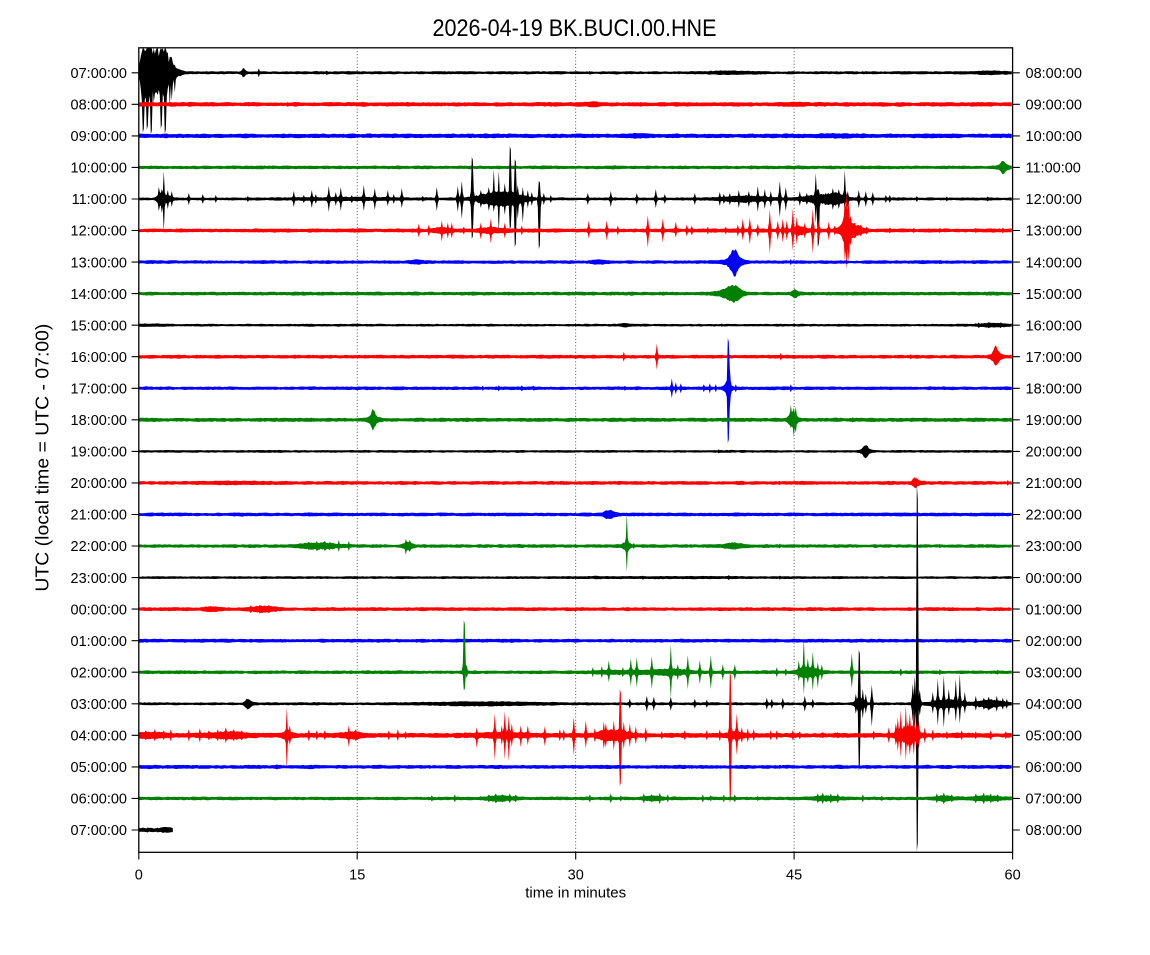  Describe the element at coordinates (139, 876) in the screenshot. I see `svg-text: 0` at that location.